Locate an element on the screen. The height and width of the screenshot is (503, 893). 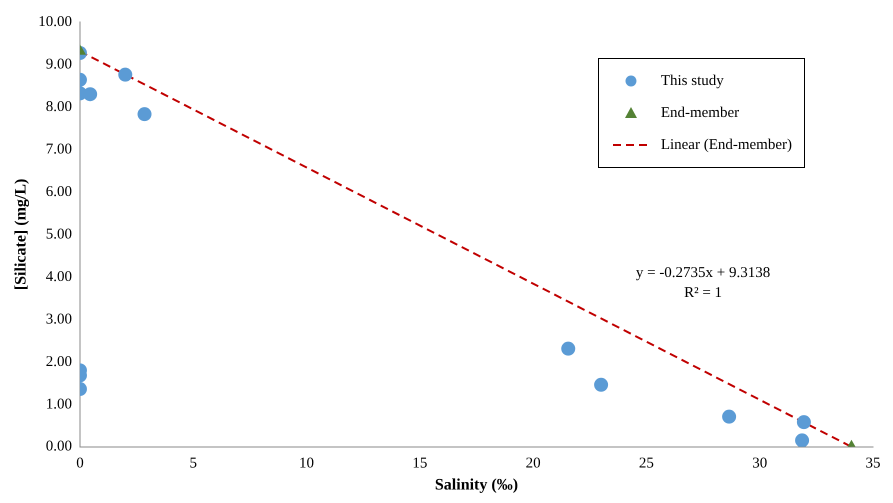
x-tick-label: 5 is located at coordinates (193, 464).